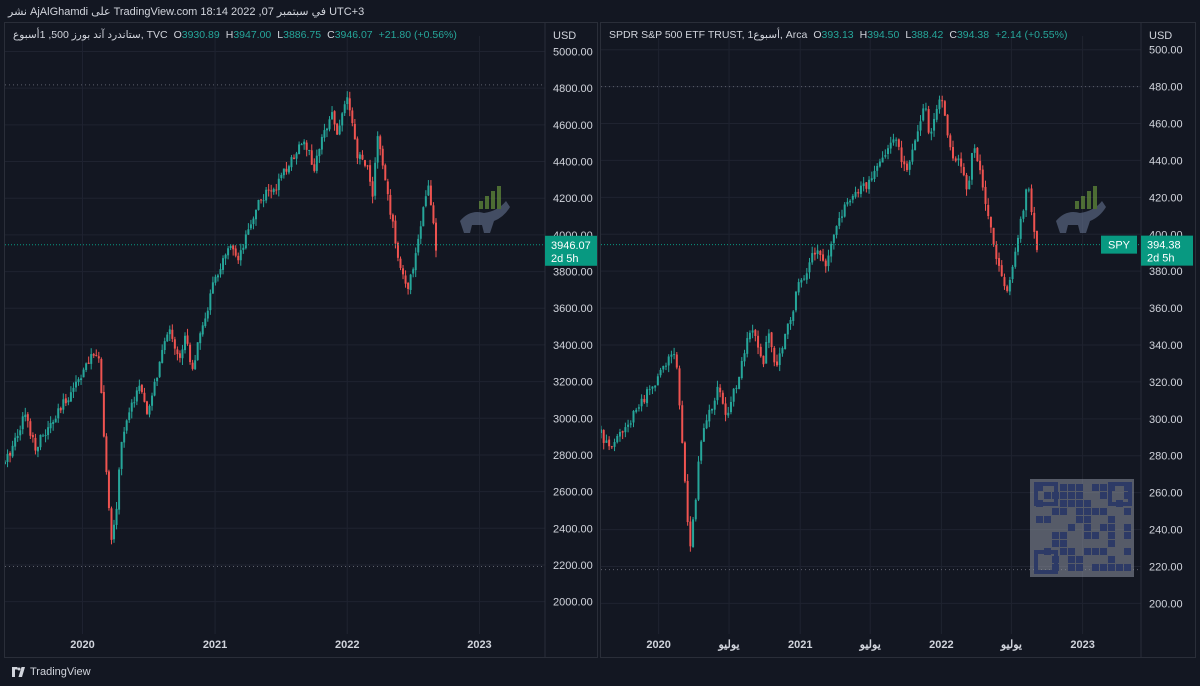 Image resolution: width=1200 pixels, height=686 pixels. Describe the element at coordinates (573, 199) in the screenshot. I see `y-tick-label: 4200.00` at that location.